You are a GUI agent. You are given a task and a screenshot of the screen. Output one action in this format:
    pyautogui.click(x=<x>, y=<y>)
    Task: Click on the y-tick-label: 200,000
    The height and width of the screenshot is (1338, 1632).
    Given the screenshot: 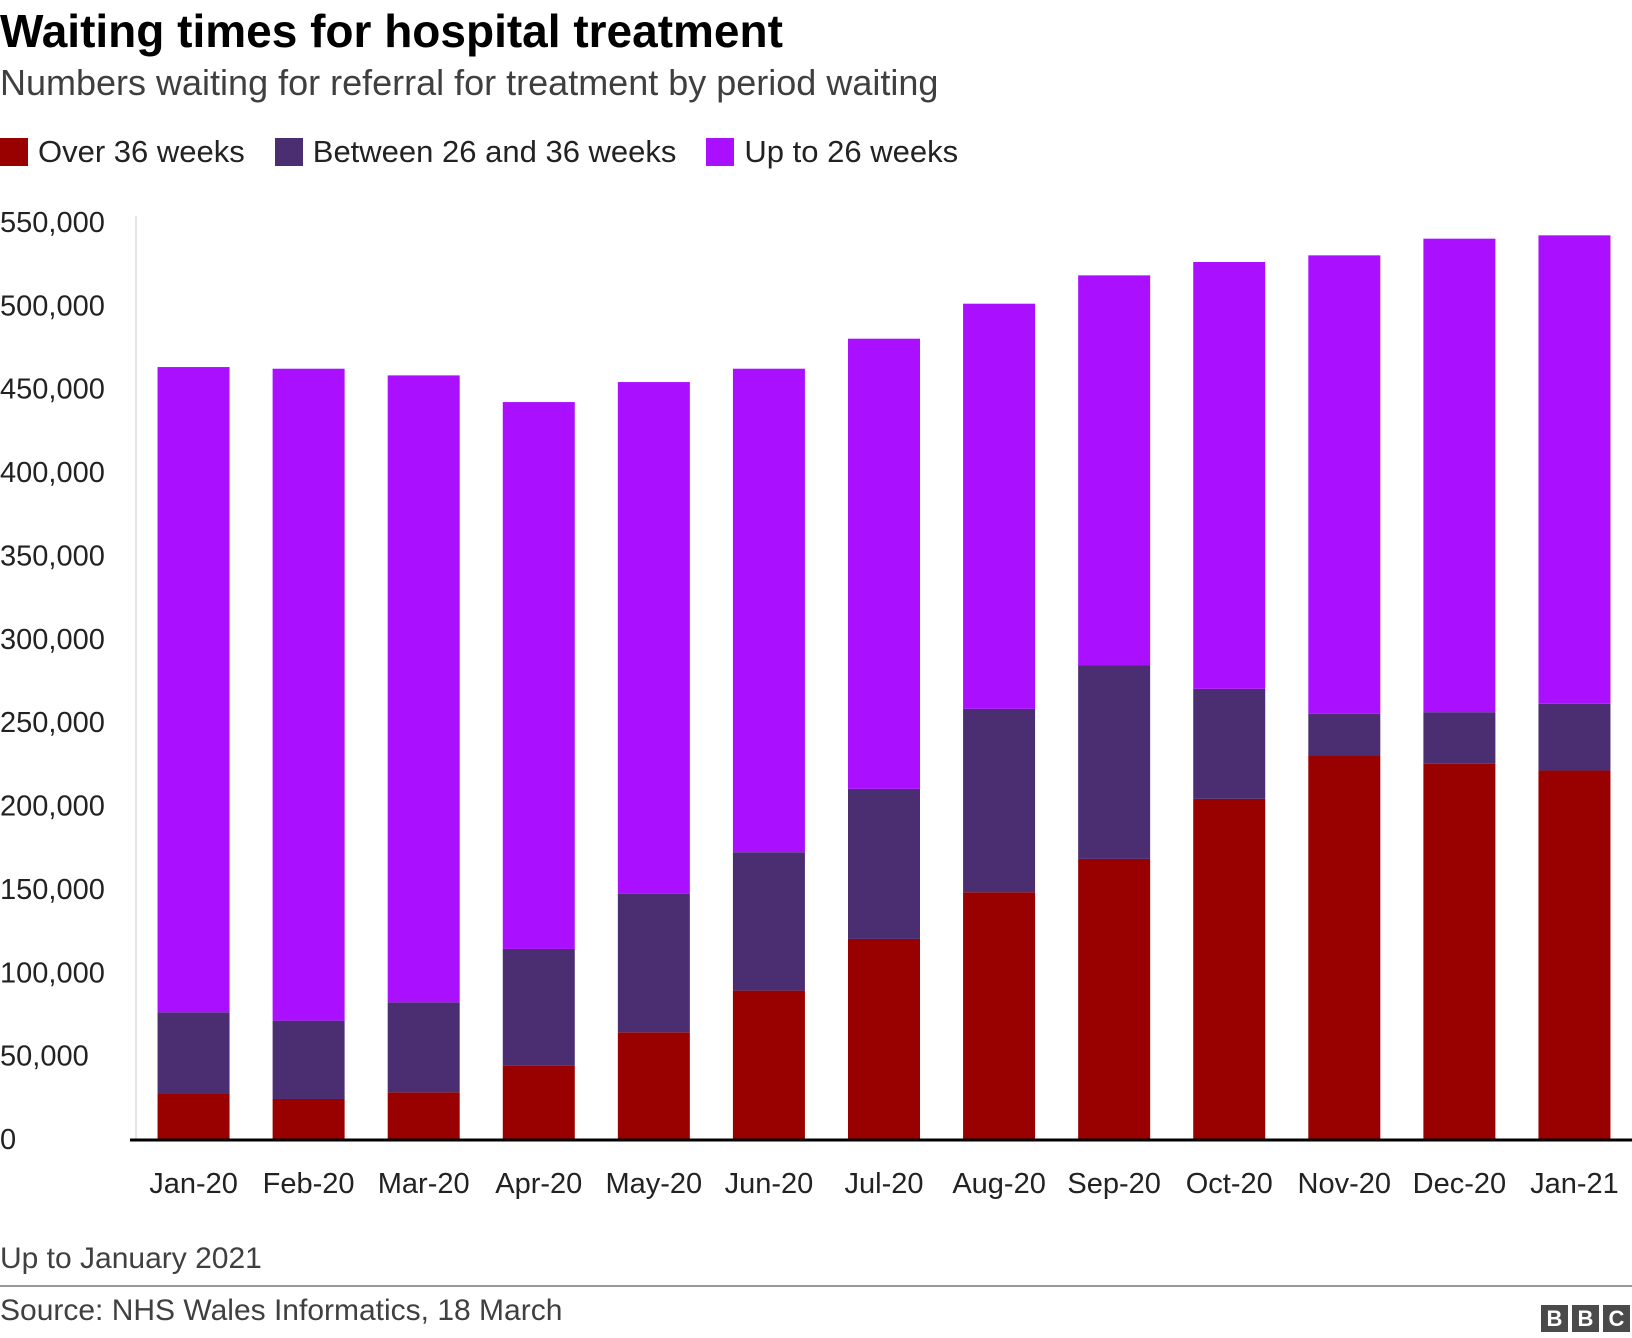 What is the action you would take?
    pyautogui.click(x=52, y=807)
    